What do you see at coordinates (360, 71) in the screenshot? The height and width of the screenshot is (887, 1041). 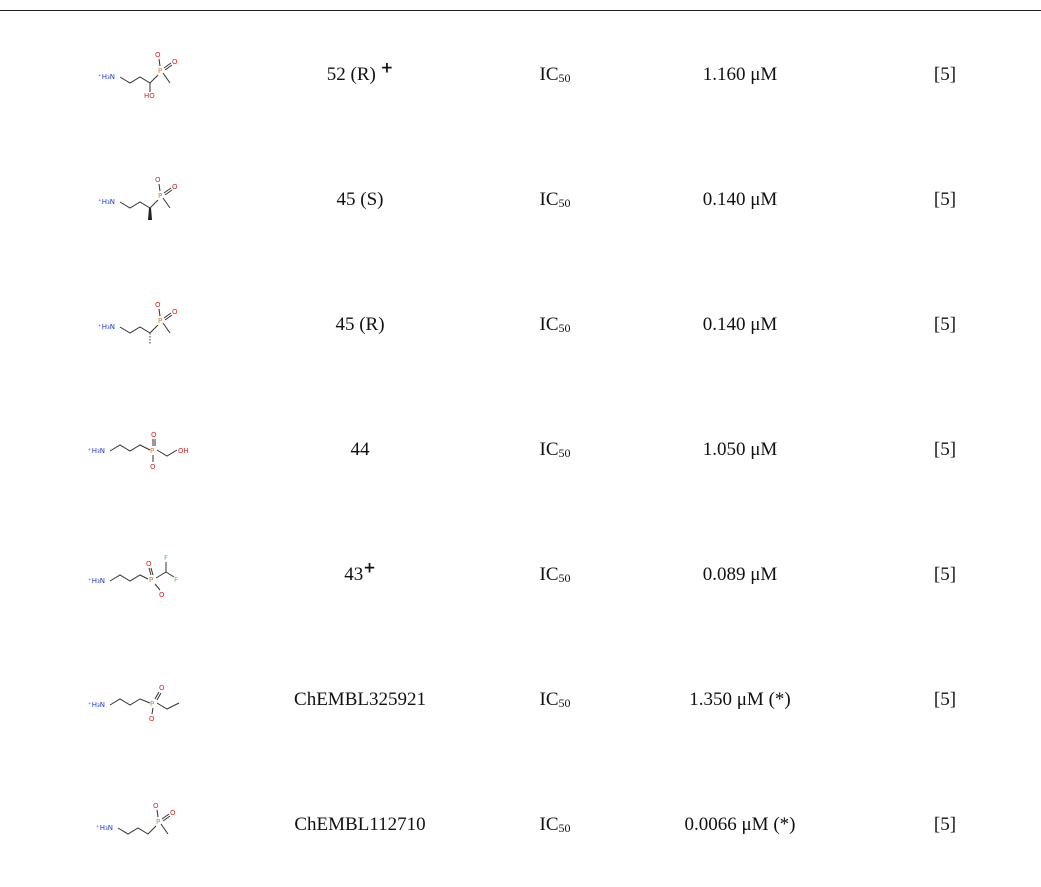 I see `compound-id: 52 (R) +` at bounding box center [360, 71].